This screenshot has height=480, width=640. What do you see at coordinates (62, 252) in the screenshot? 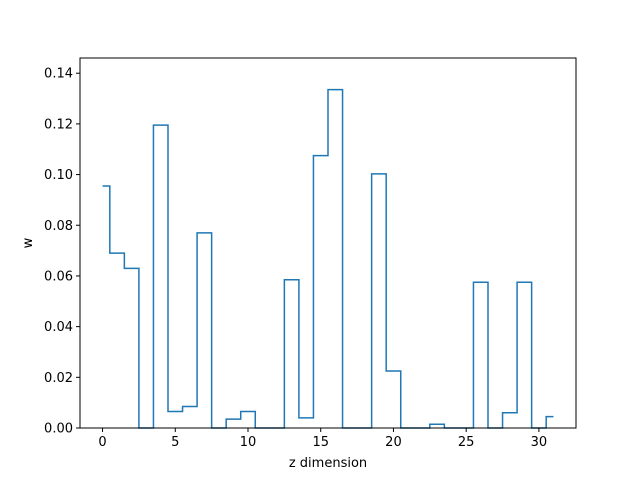
I see `y-axis: 0.00 0.02 0.04 0.06 0.08 0.10 0.12 0.14` at bounding box center [62, 252].